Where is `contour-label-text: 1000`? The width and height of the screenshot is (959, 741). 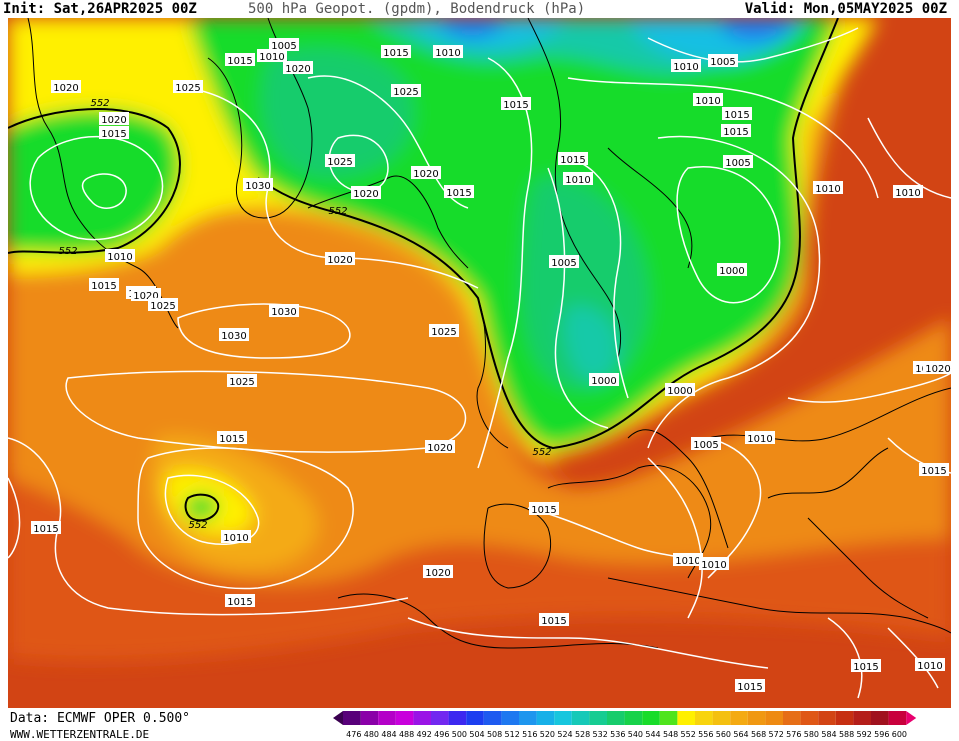
contour-label-text: 1000 is located at coordinates (679, 391).